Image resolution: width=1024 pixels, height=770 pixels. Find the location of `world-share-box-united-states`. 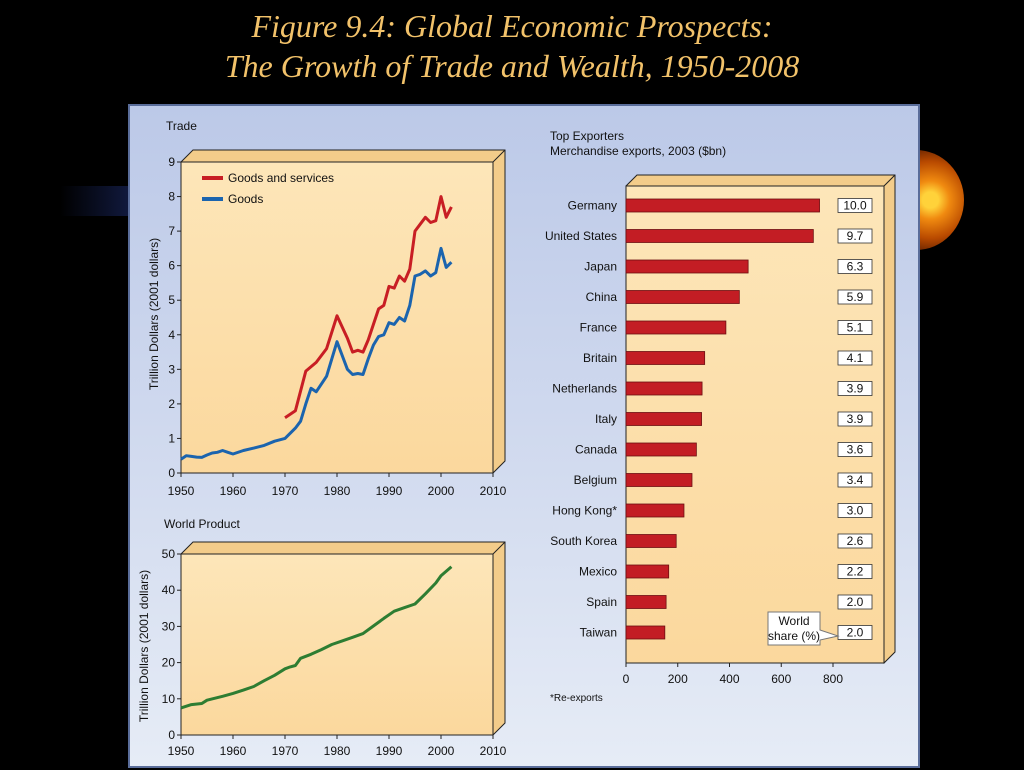

world-share-box-united-states is located at coordinates (855, 236).